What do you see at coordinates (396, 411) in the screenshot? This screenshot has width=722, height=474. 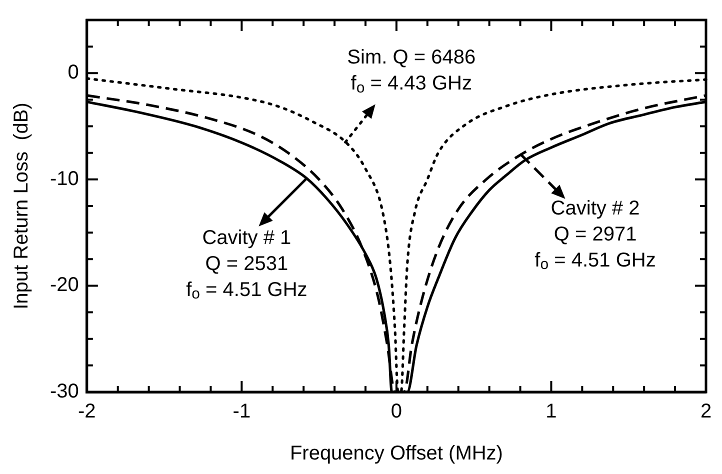 I see `x-tick-label: 0` at bounding box center [396, 411].